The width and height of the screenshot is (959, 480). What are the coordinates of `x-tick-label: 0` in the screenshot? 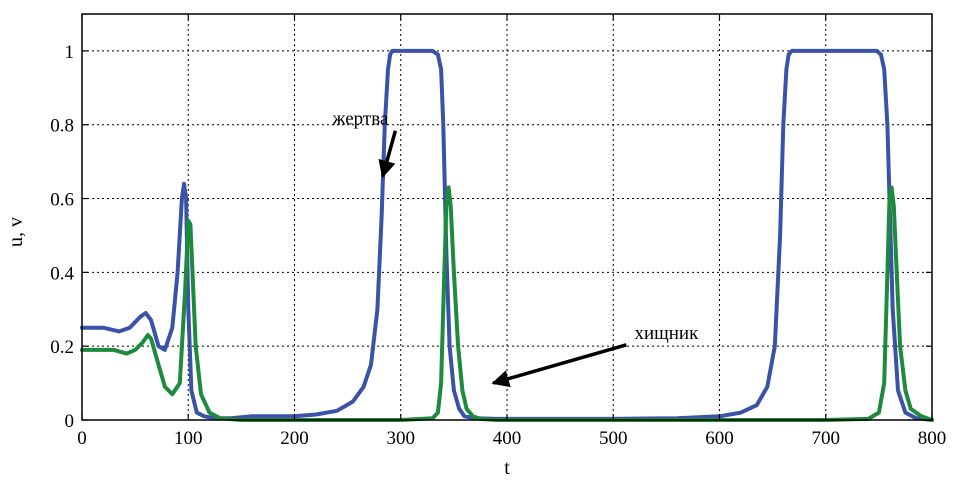 It's located at (82, 438).